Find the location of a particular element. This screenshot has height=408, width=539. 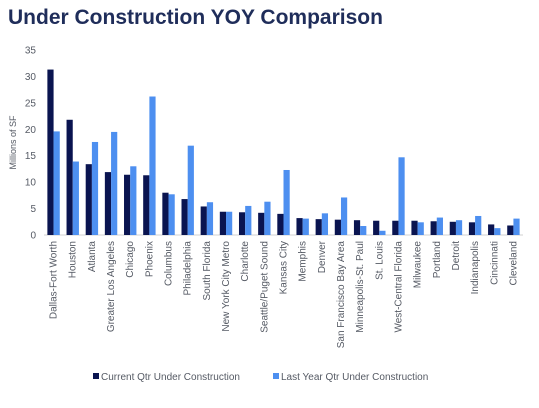

category-label: New York City Metro is located at coordinates (226, 286).